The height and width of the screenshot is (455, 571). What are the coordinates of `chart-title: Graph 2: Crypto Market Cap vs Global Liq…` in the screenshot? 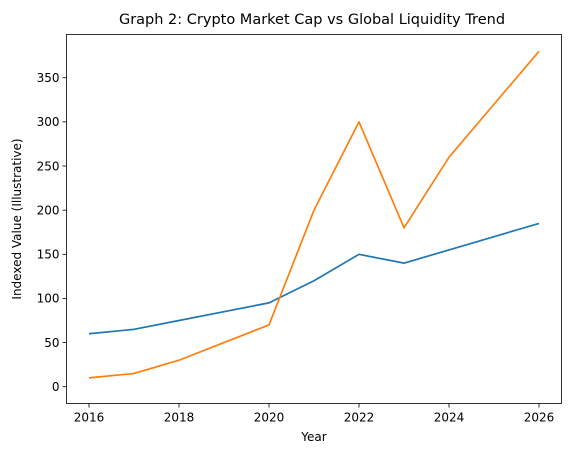 It's located at (312, 20).